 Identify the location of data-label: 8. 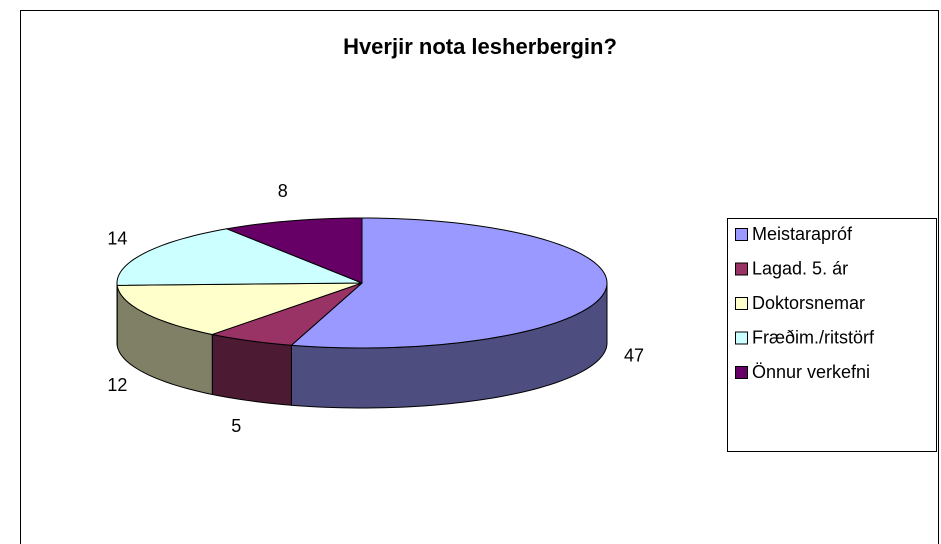
(283, 191).